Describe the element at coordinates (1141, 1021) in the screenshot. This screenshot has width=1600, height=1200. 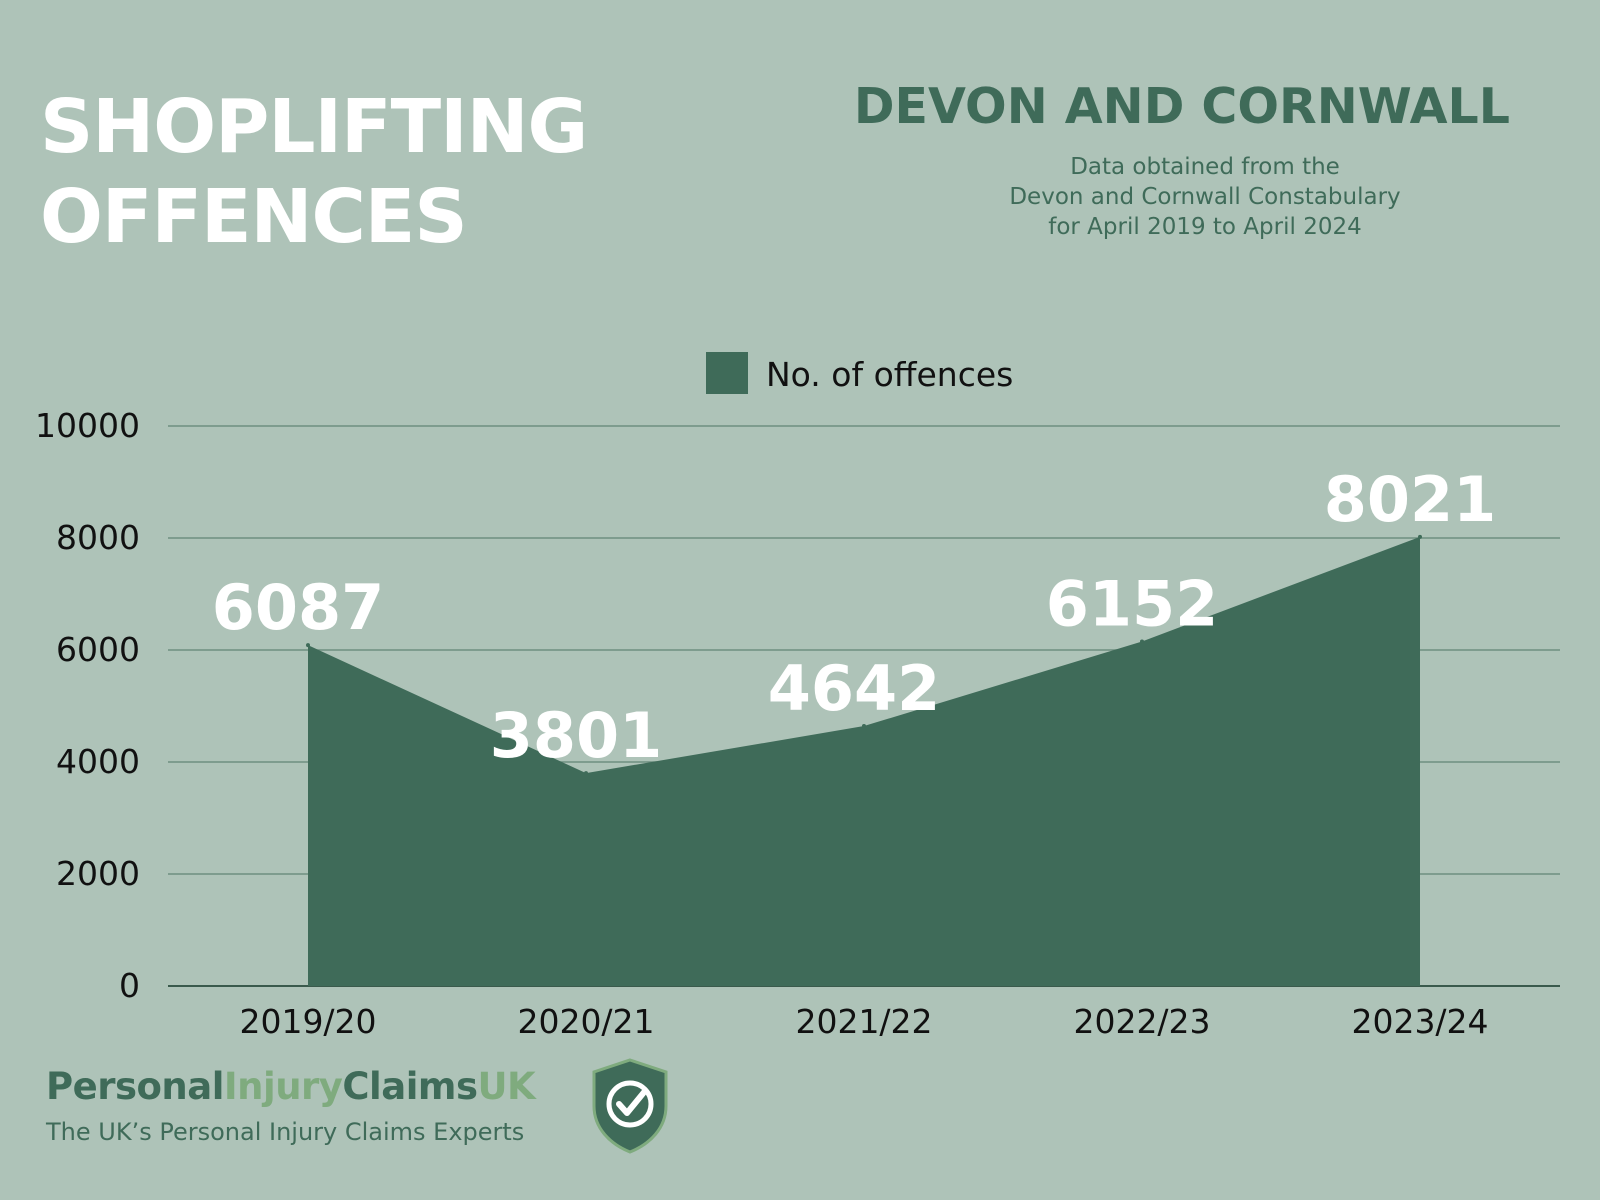
I see `x-tick-label: 2022/23` at that location.